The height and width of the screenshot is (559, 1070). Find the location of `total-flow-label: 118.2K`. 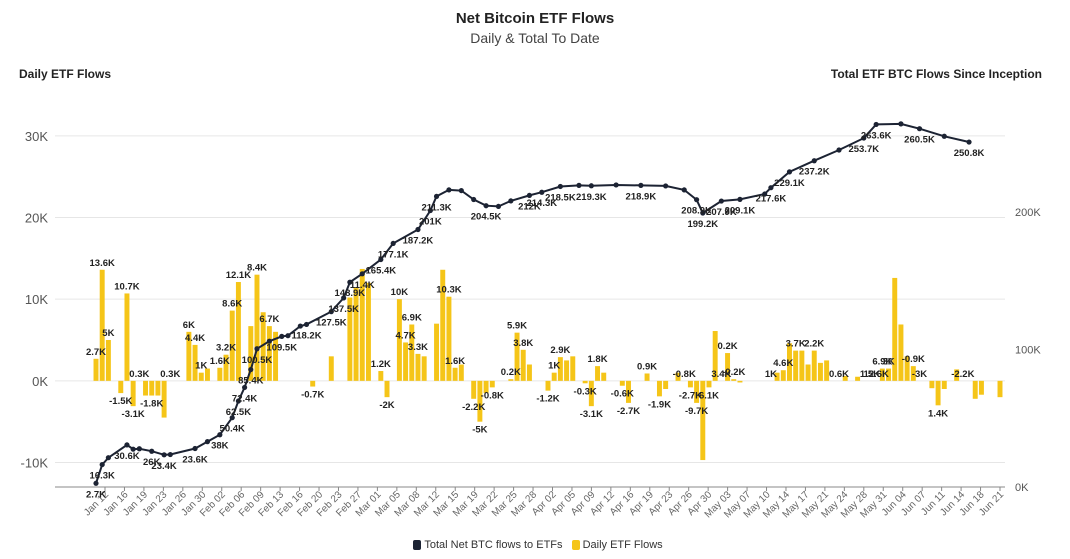

total-flow-label: 118.2K is located at coordinates (306, 335).